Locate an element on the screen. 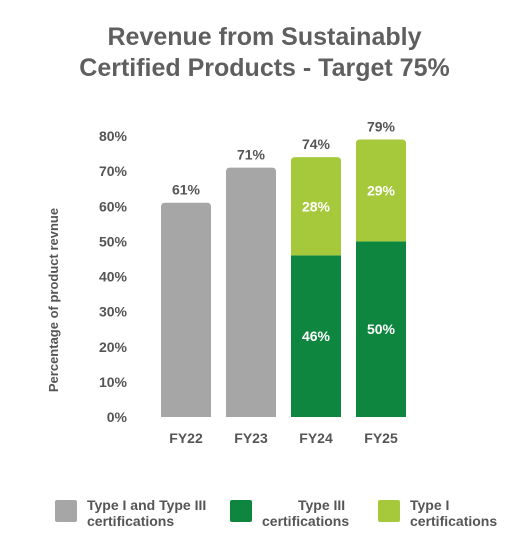 This screenshot has height=546, width=529. legend-item-type-i: Type I certifications is located at coordinates (437, 513).